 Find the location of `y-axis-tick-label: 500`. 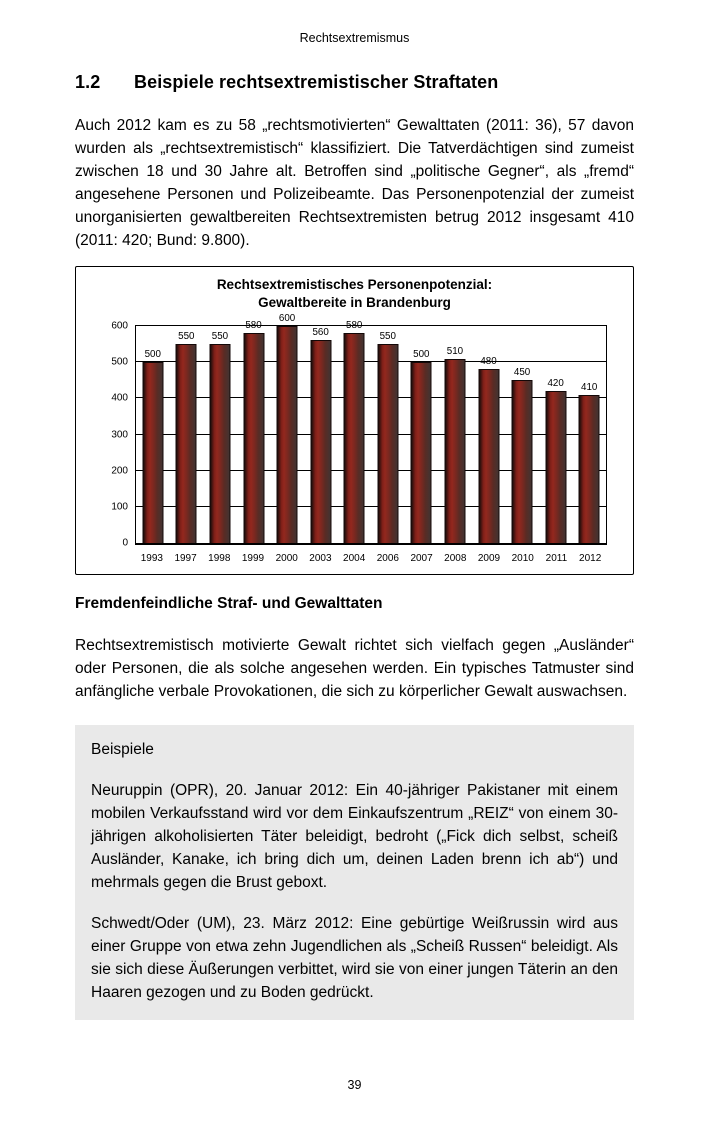

y-axis-tick-label: 500 is located at coordinates (119, 362).